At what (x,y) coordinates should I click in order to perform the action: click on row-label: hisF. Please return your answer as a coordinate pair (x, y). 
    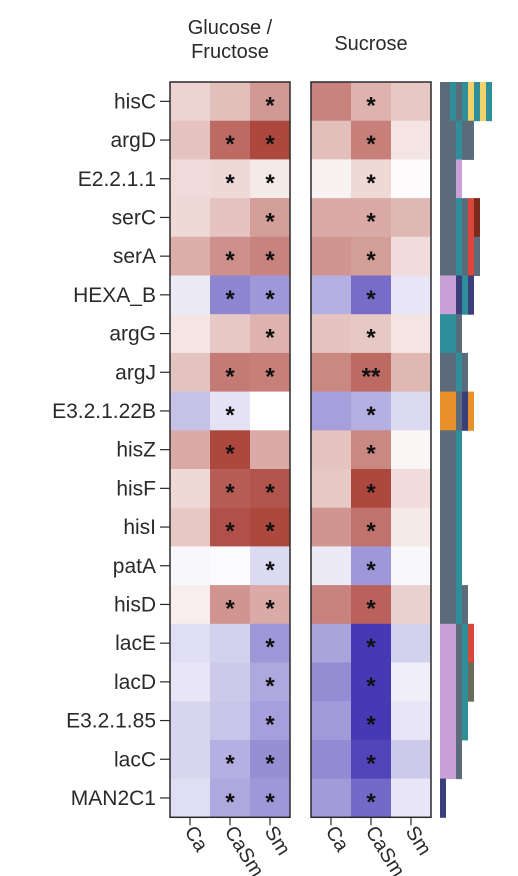
    Looking at the image, I should click on (136, 488).